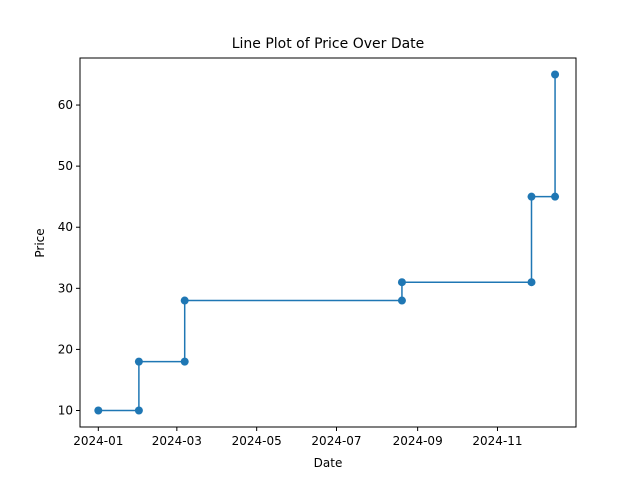  I want to click on x-tick-label: 2024-03, so click(177, 441).